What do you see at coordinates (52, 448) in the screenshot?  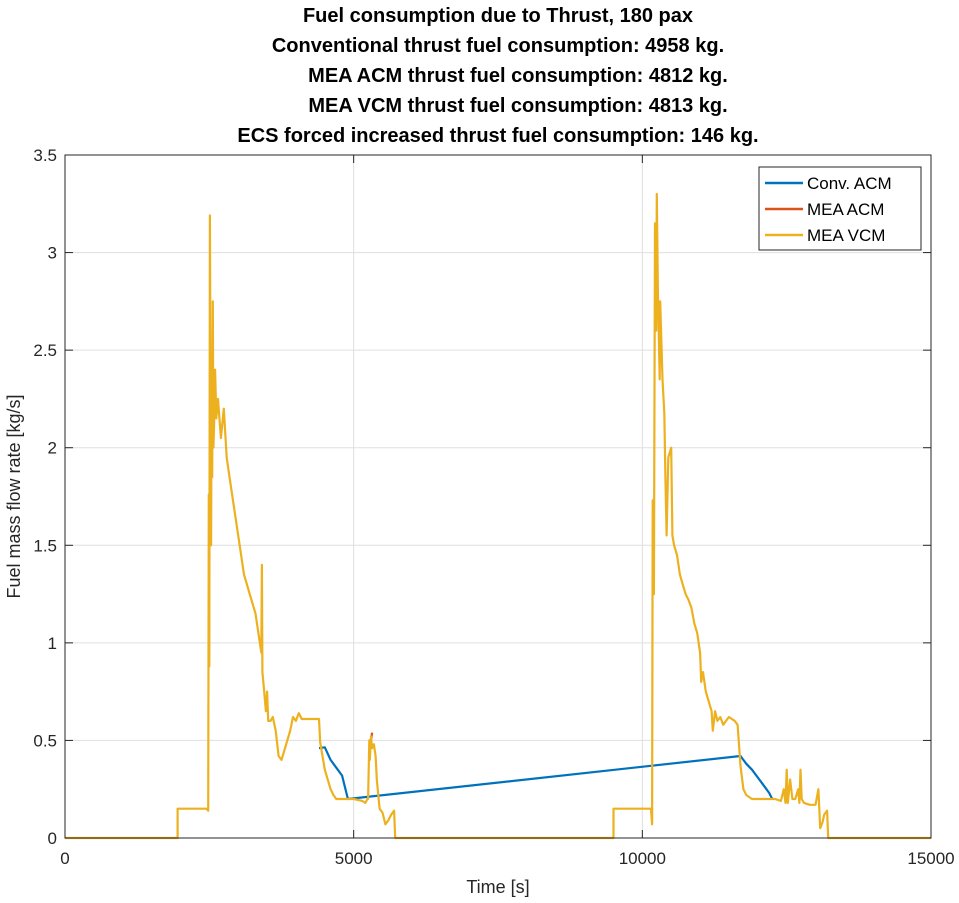 I see `y-tick-label: 2` at bounding box center [52, 448].